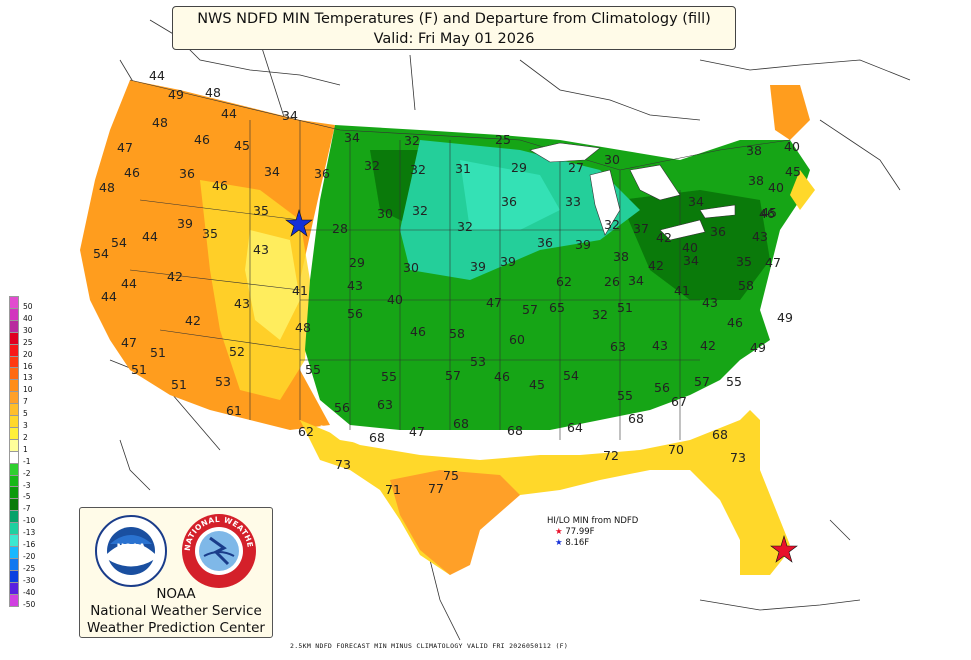 Image resolution: width=971 pixels, height=660 pixels. What do you see at coordinates (272, 285) in the screenshot?
I see `warm-west-light` at bounding box center [272, 285].